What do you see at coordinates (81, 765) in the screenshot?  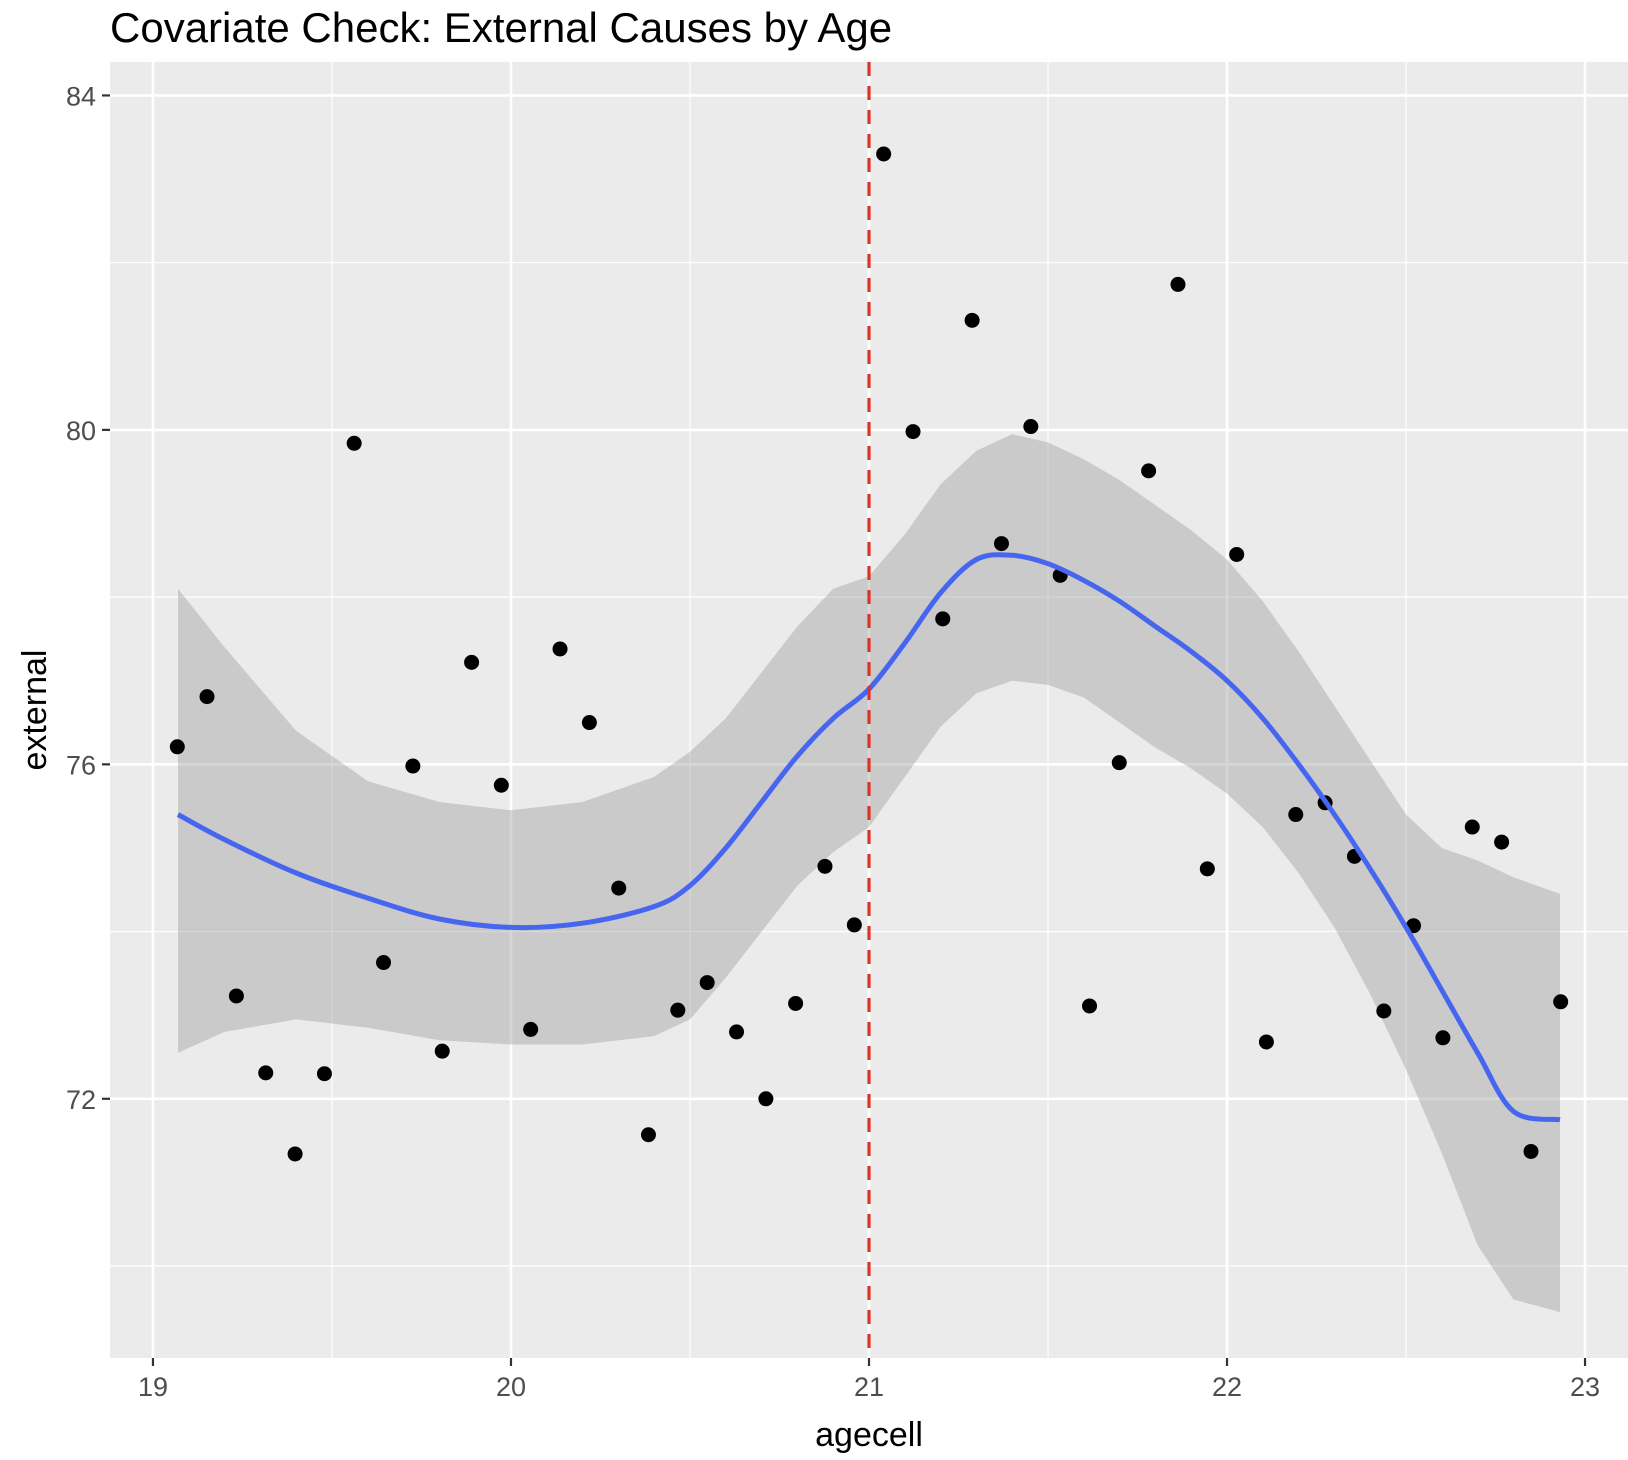 I see `y-tick-label: 76` at bounding box center [81, 765].